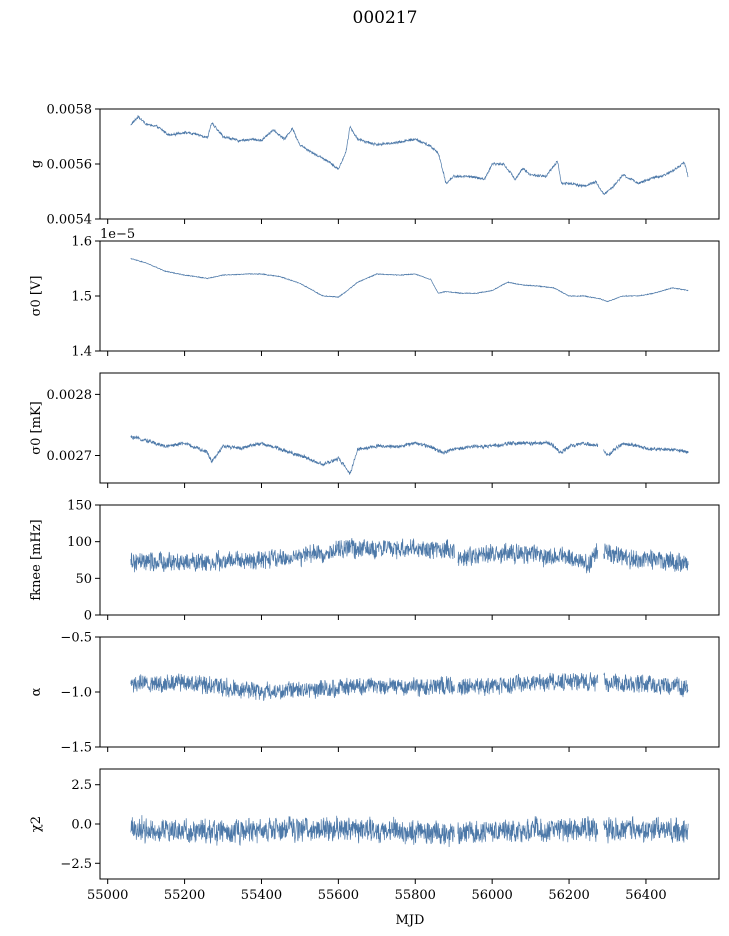 The width and height of the screenshot is (729, 936). I want to click on y-tick-label: 0.0058, so click(70, 110).